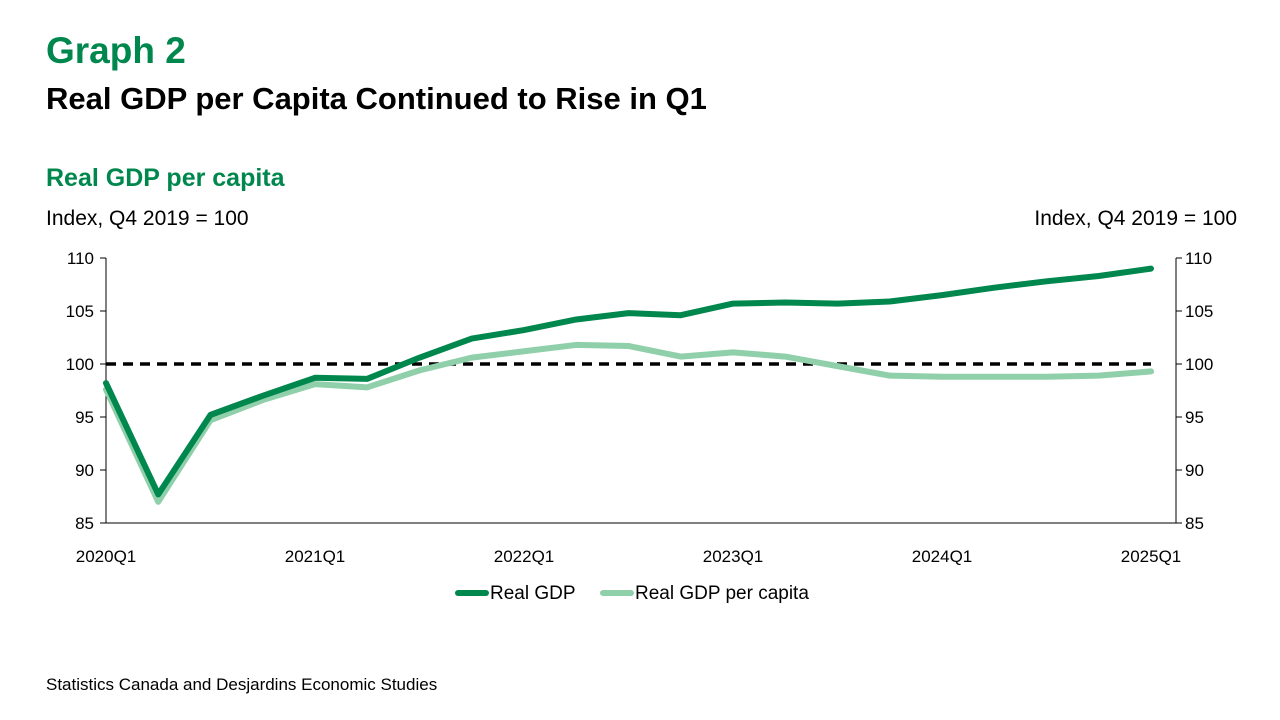  What do you see at coordinates (315, 556) in the screenshot?
I see `x-tick-label-2021Q1: 2021Q1` at bounding box center [315, 556].